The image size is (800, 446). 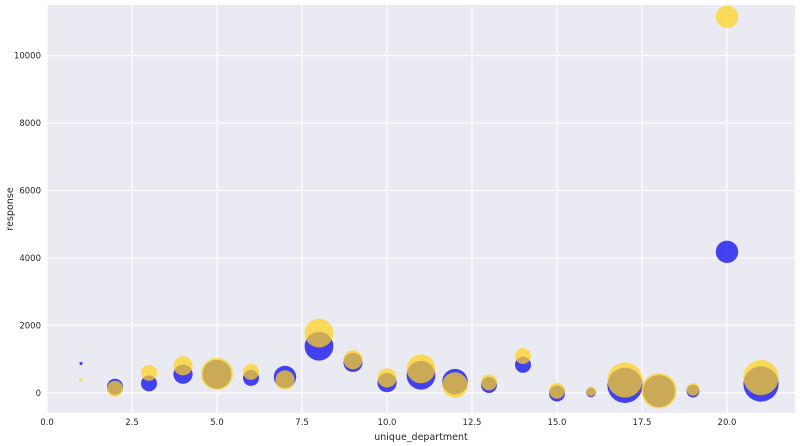 What do you see at coordinates (27, 57) in the screenshot?
I see `y-tick-label: 10000` at bounding box center [27, 57].